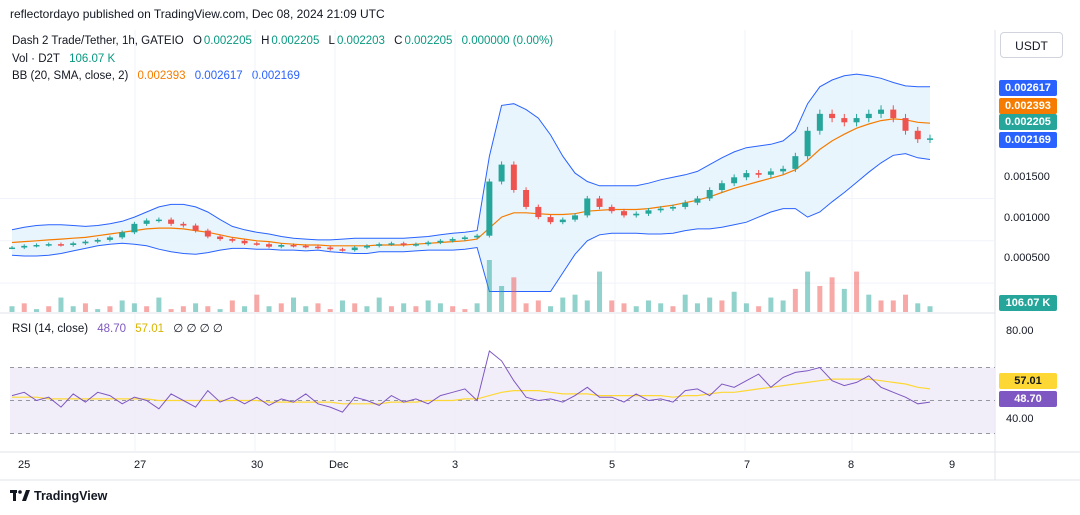  Describe the element at coordinates (1028, 140) in the screenshot. I see `bb-lower-tag: 0.002169` at that location.